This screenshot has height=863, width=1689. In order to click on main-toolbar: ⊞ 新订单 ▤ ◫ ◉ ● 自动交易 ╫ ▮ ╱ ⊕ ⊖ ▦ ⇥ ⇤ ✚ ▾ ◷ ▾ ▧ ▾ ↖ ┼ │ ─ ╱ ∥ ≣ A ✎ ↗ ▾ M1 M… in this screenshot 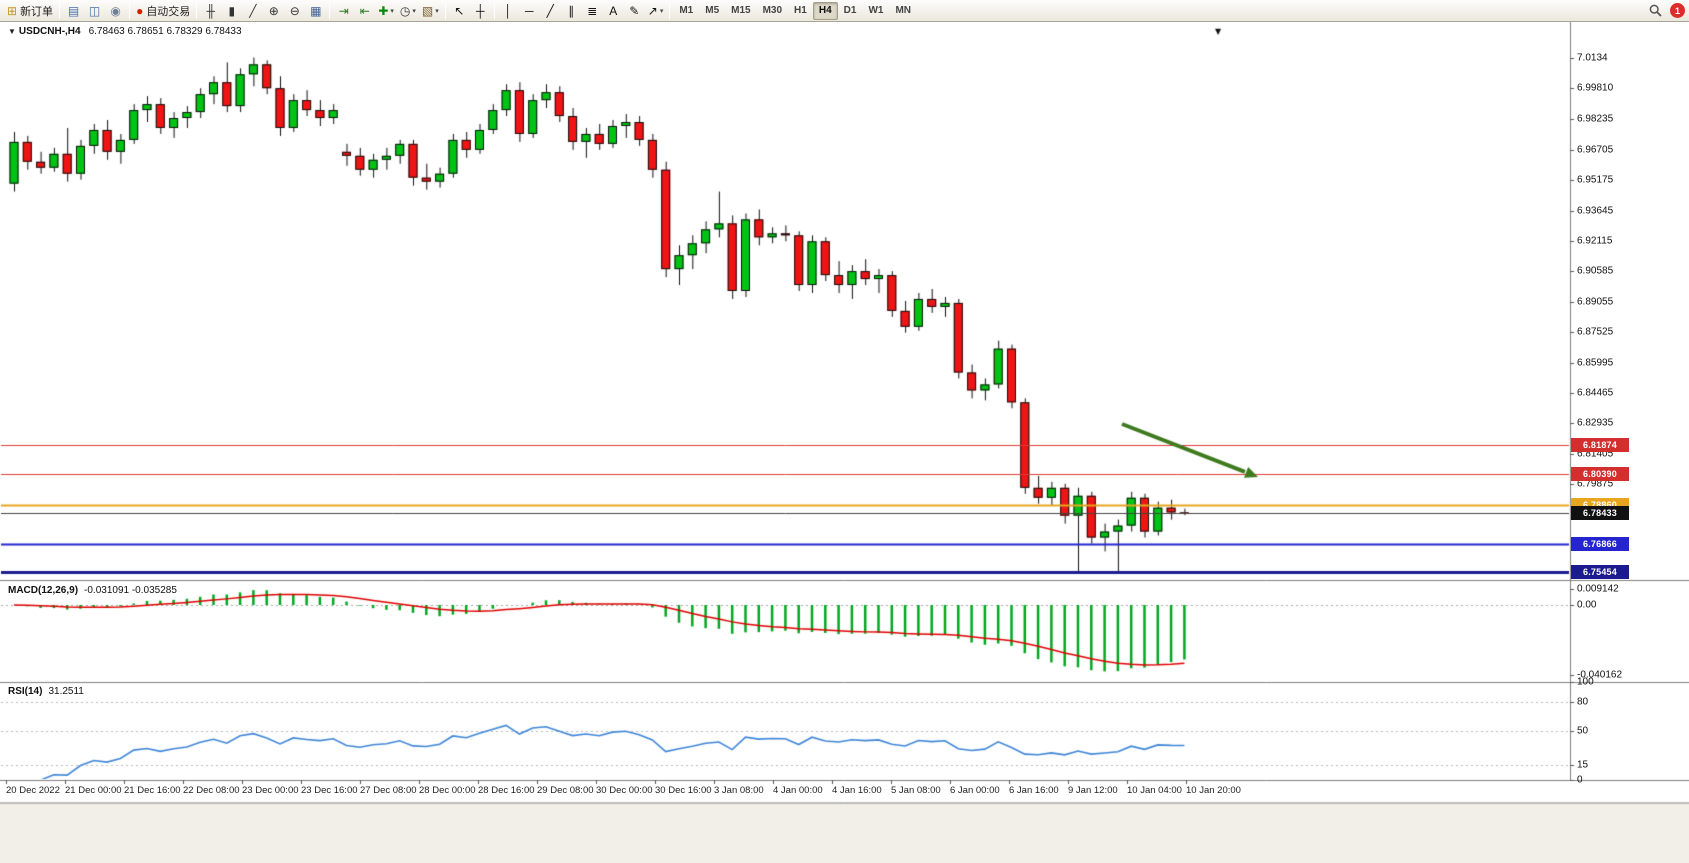, I will do `click(844, 11)`.